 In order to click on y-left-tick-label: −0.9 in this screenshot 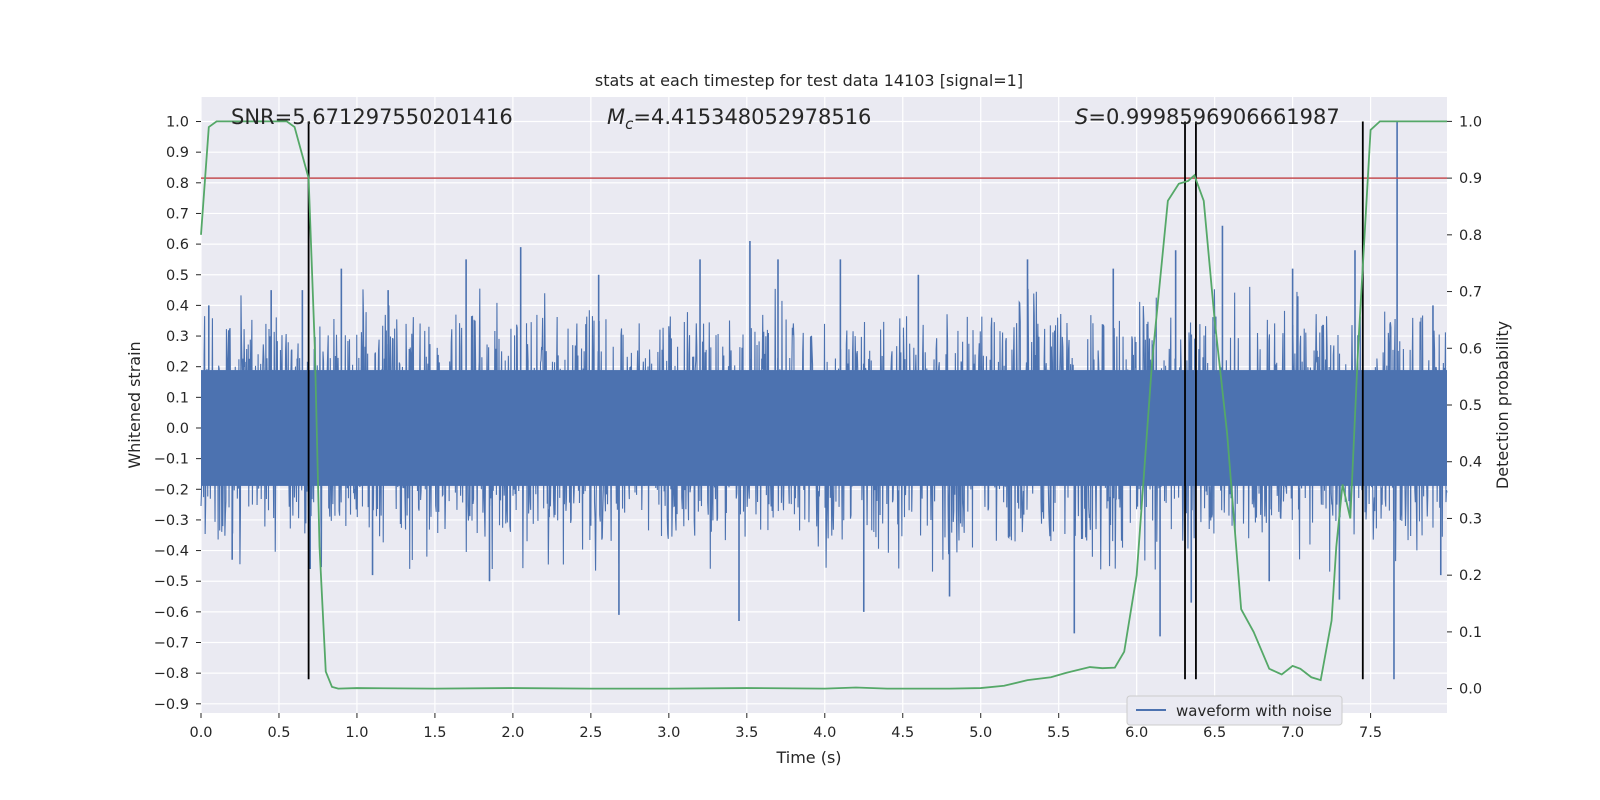, I will do `click(171, 705)`.